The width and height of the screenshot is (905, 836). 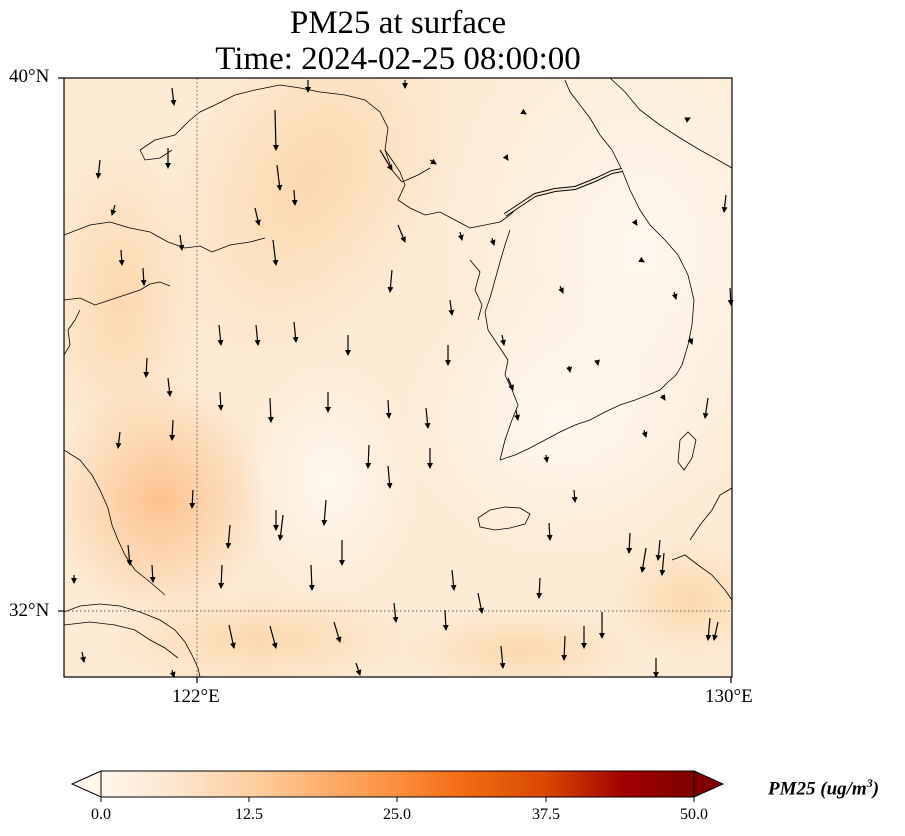 I want to click on coastline-shandong, so click(x=165, y=237).